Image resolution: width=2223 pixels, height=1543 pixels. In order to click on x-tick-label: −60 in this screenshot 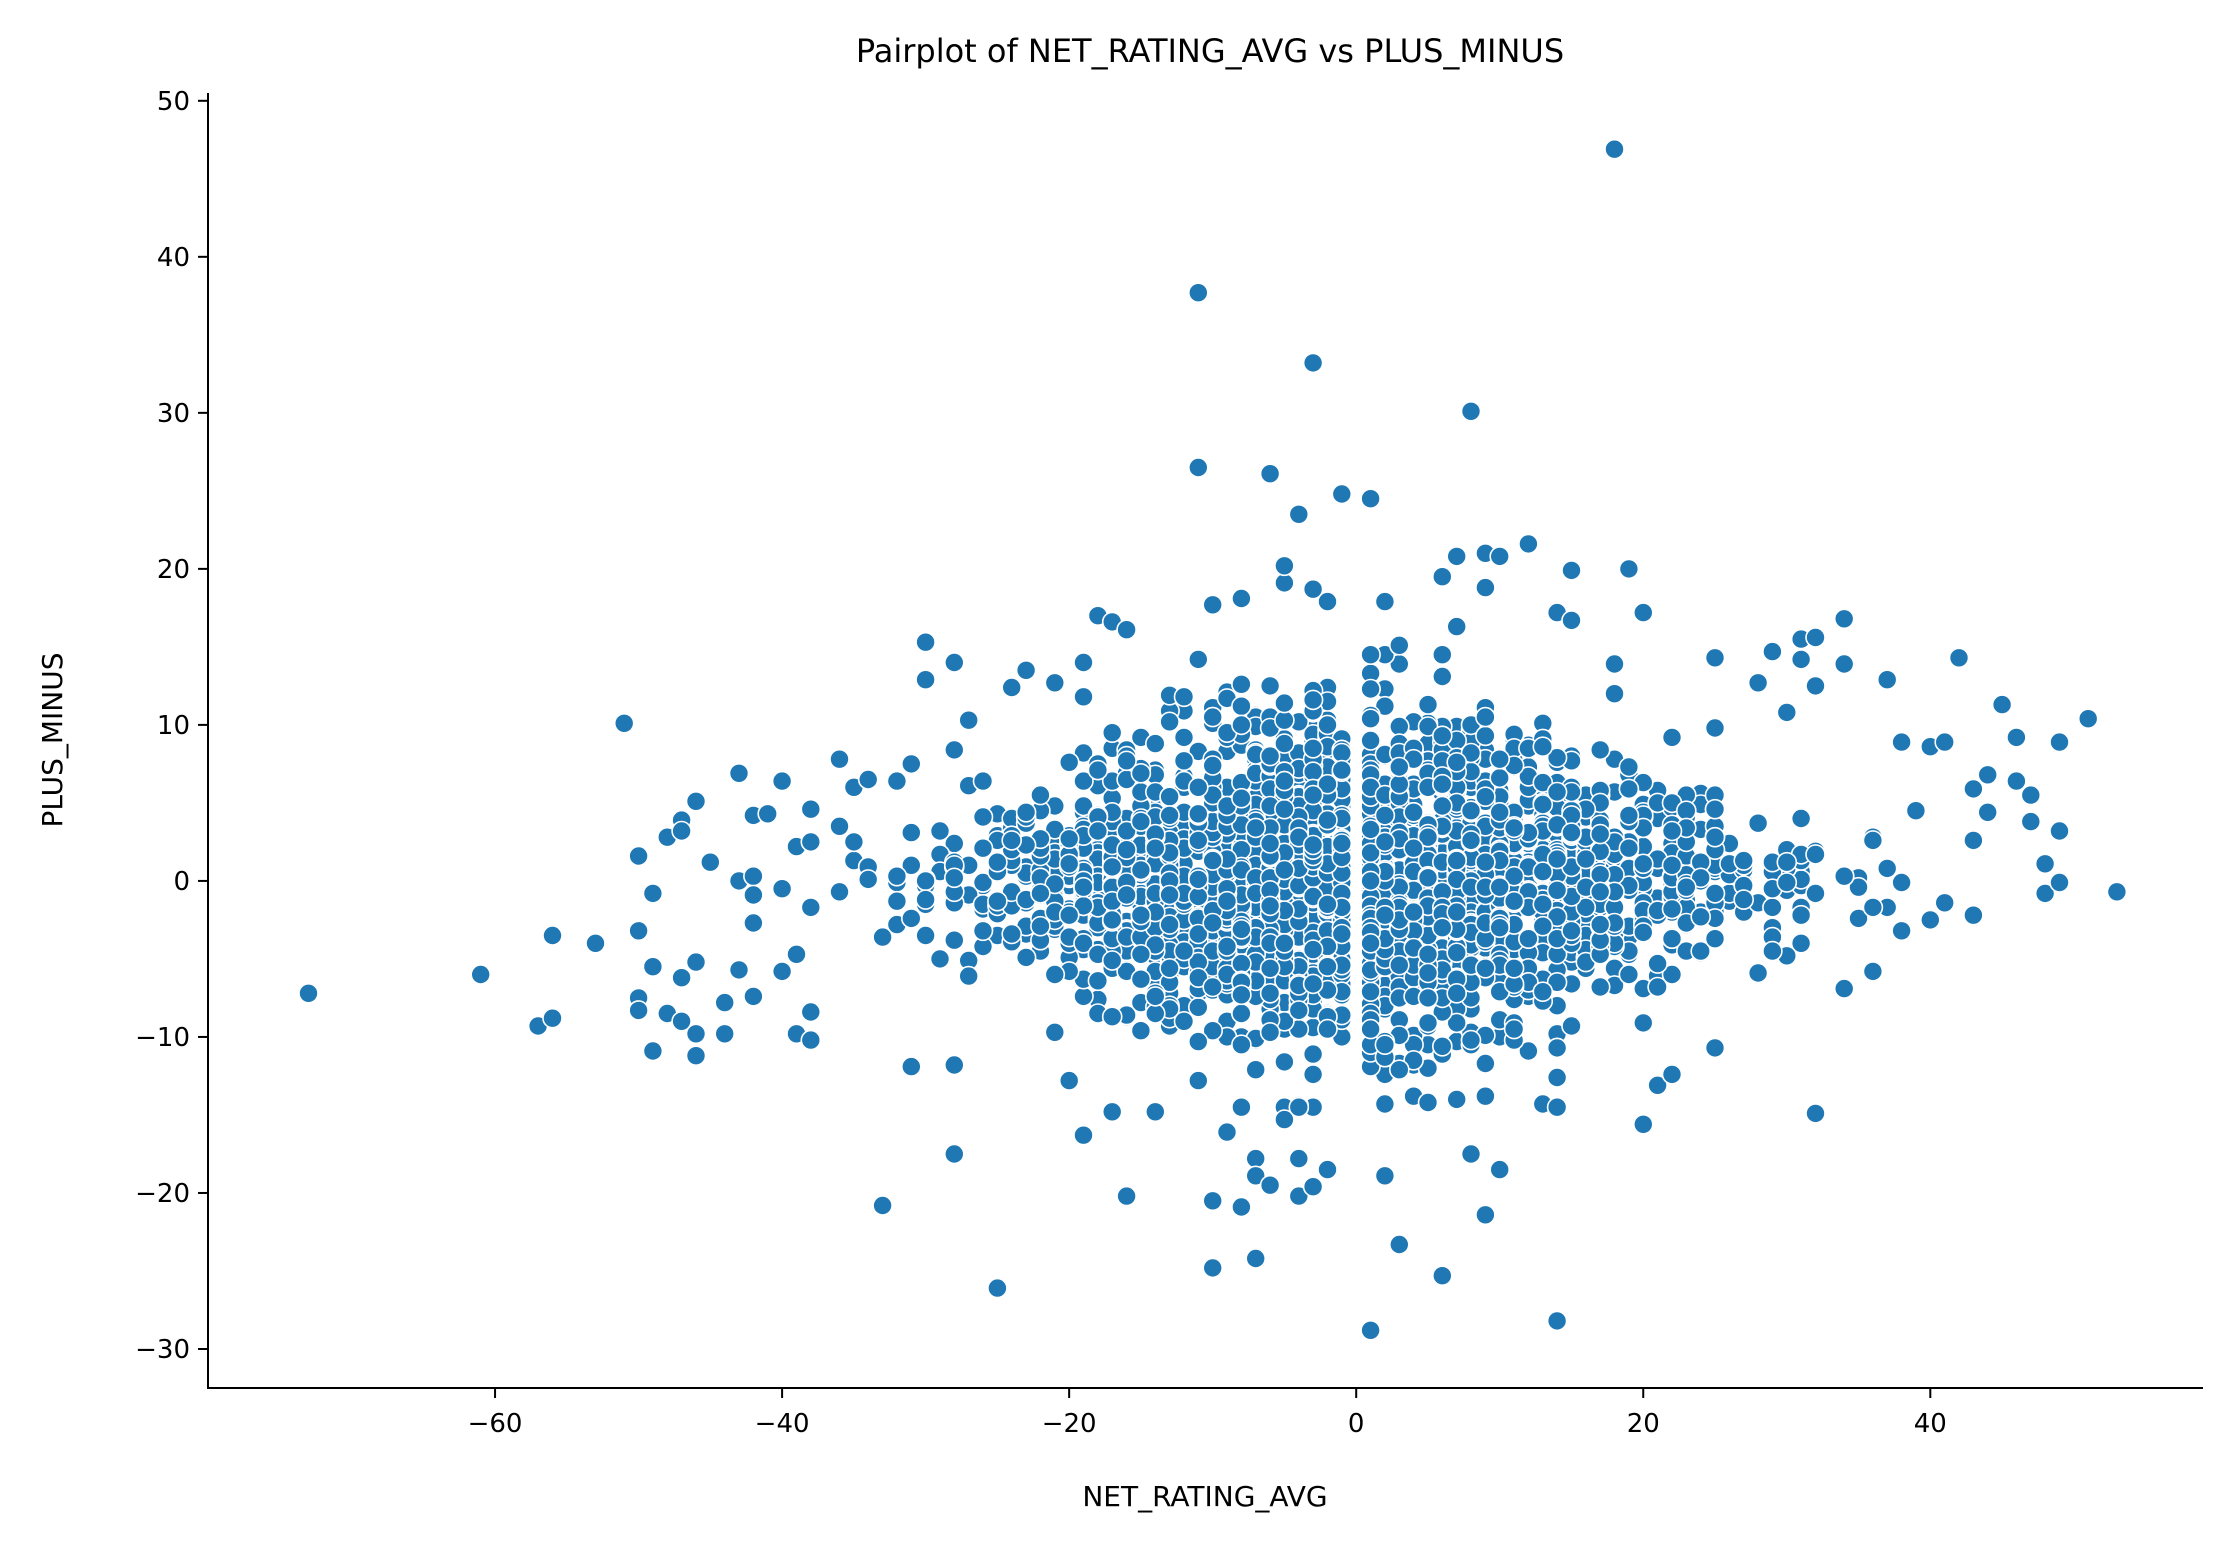, I will do `click(495, 1424)`.